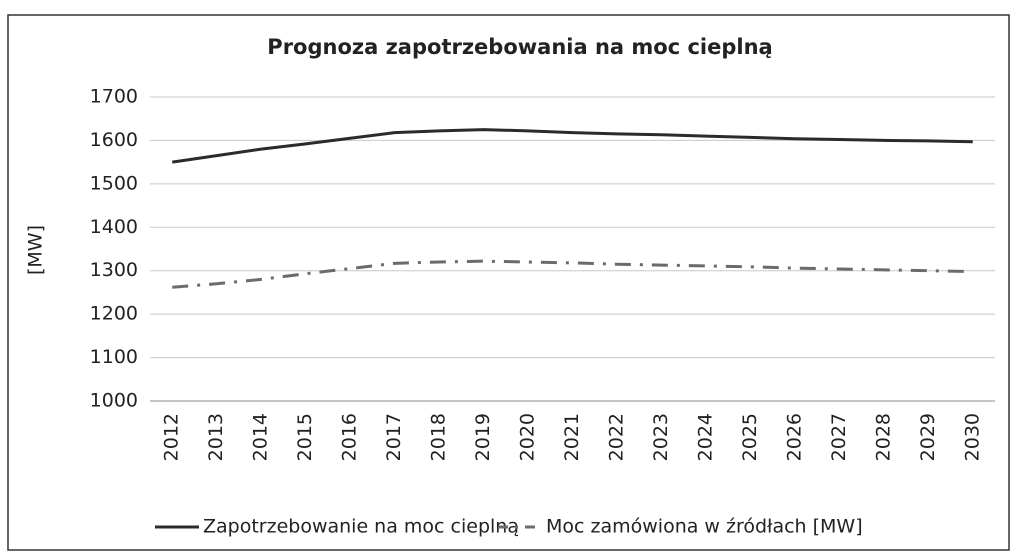  What do you see at coordinates (114, 140) in the screenshot?
I see `y-tick-label: 1600` at bounding box center [114, 140].